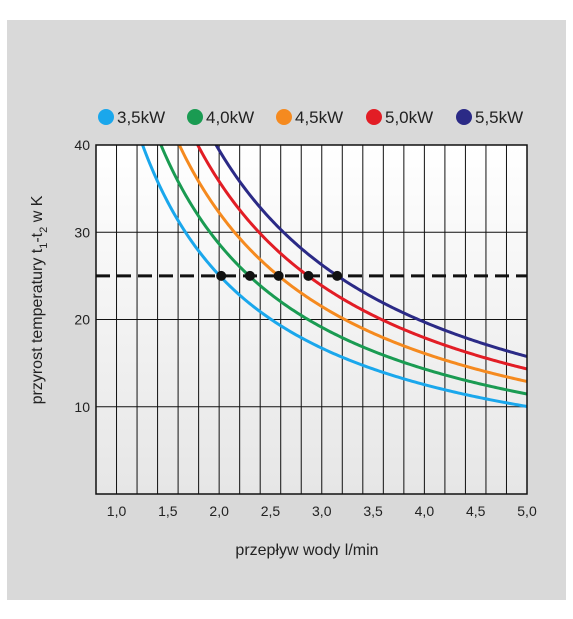 Image resolution: width=573 pixels, height=619 pixels. I want to click on x-tick-label: 3,5, so click(373, 511).